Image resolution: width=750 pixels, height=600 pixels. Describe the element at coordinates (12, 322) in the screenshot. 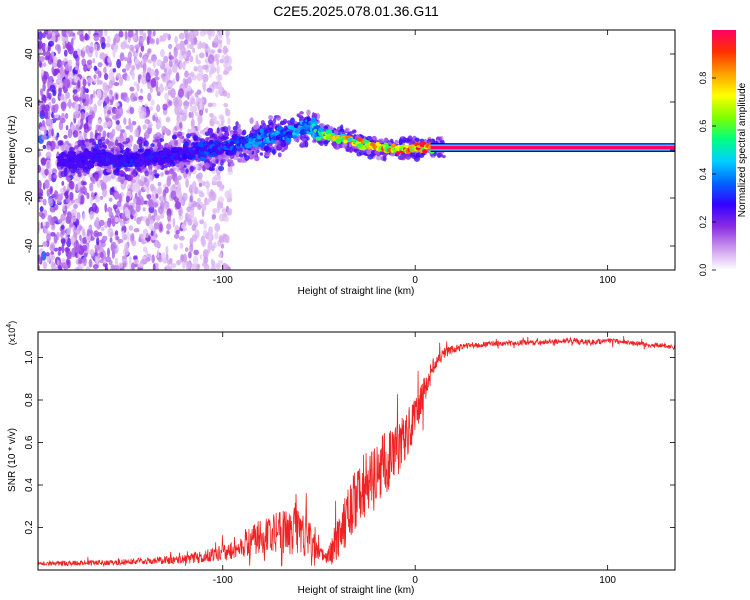

I see `snr-multiplier-close: )` at that location.